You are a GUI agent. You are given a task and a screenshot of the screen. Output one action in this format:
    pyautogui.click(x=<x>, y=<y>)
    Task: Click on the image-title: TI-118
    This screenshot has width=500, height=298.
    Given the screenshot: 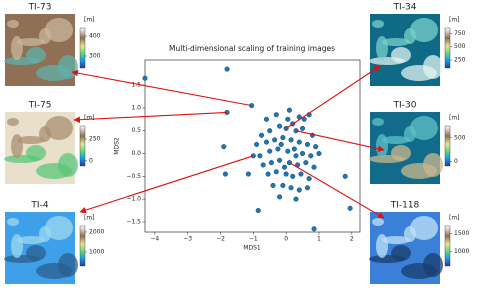 What is the action you would take?
    pyautogui.click(x=405, y=206)
    